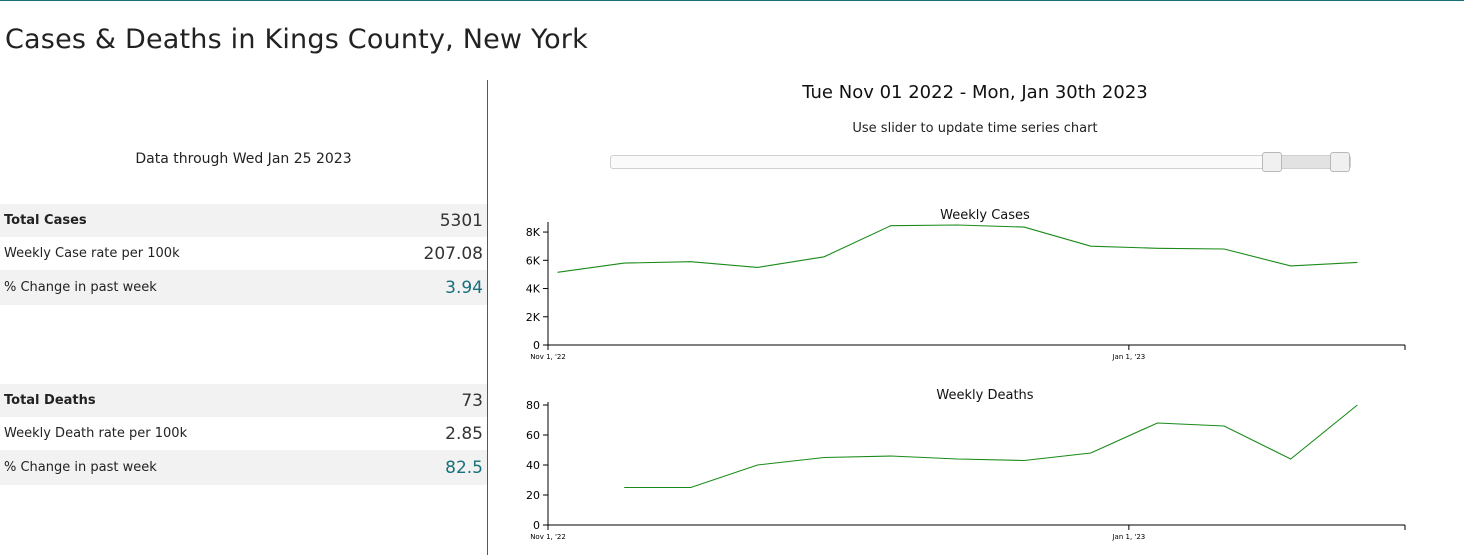  Describe the element at coordinates (243, 400) in the screenshot. I see `stat-row-total-deaths: Total Deaths 73` at that location.